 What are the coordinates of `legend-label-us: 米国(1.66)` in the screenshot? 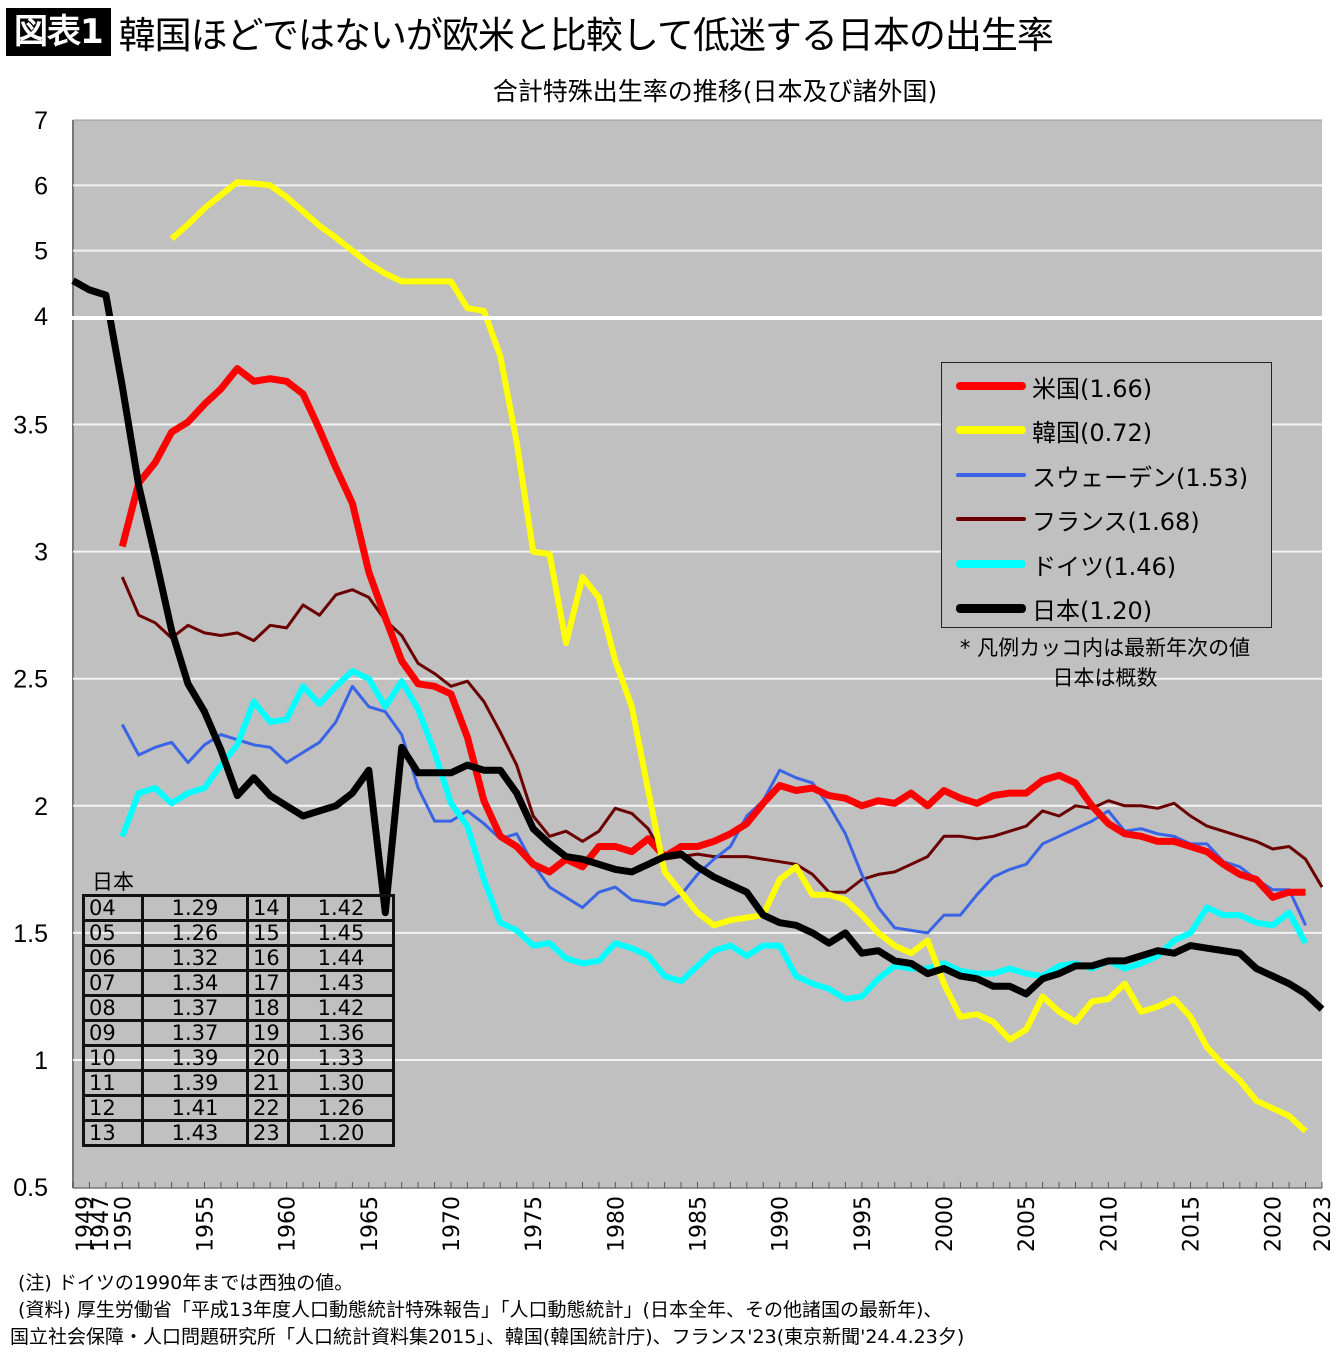 It's located at (1092, 388).